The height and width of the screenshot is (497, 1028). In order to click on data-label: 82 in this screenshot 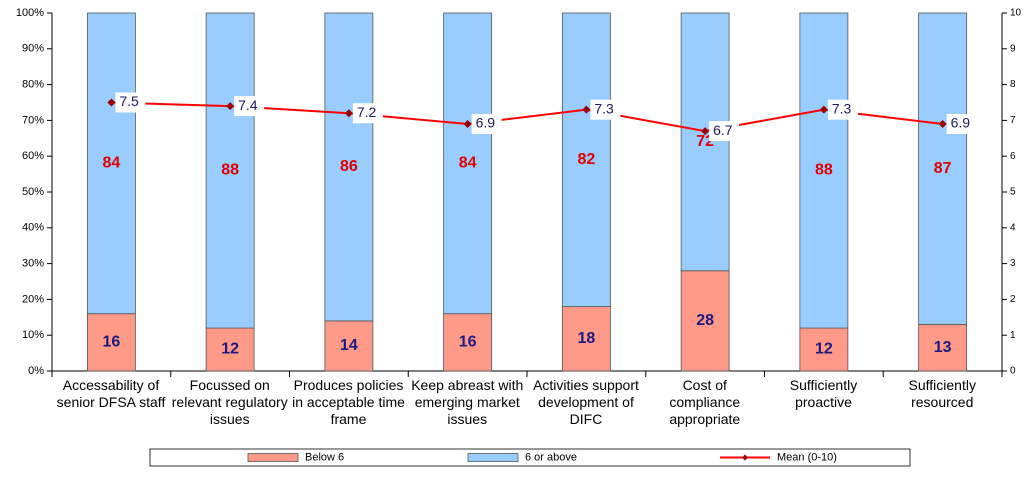, I will do `click(586, 159)`.